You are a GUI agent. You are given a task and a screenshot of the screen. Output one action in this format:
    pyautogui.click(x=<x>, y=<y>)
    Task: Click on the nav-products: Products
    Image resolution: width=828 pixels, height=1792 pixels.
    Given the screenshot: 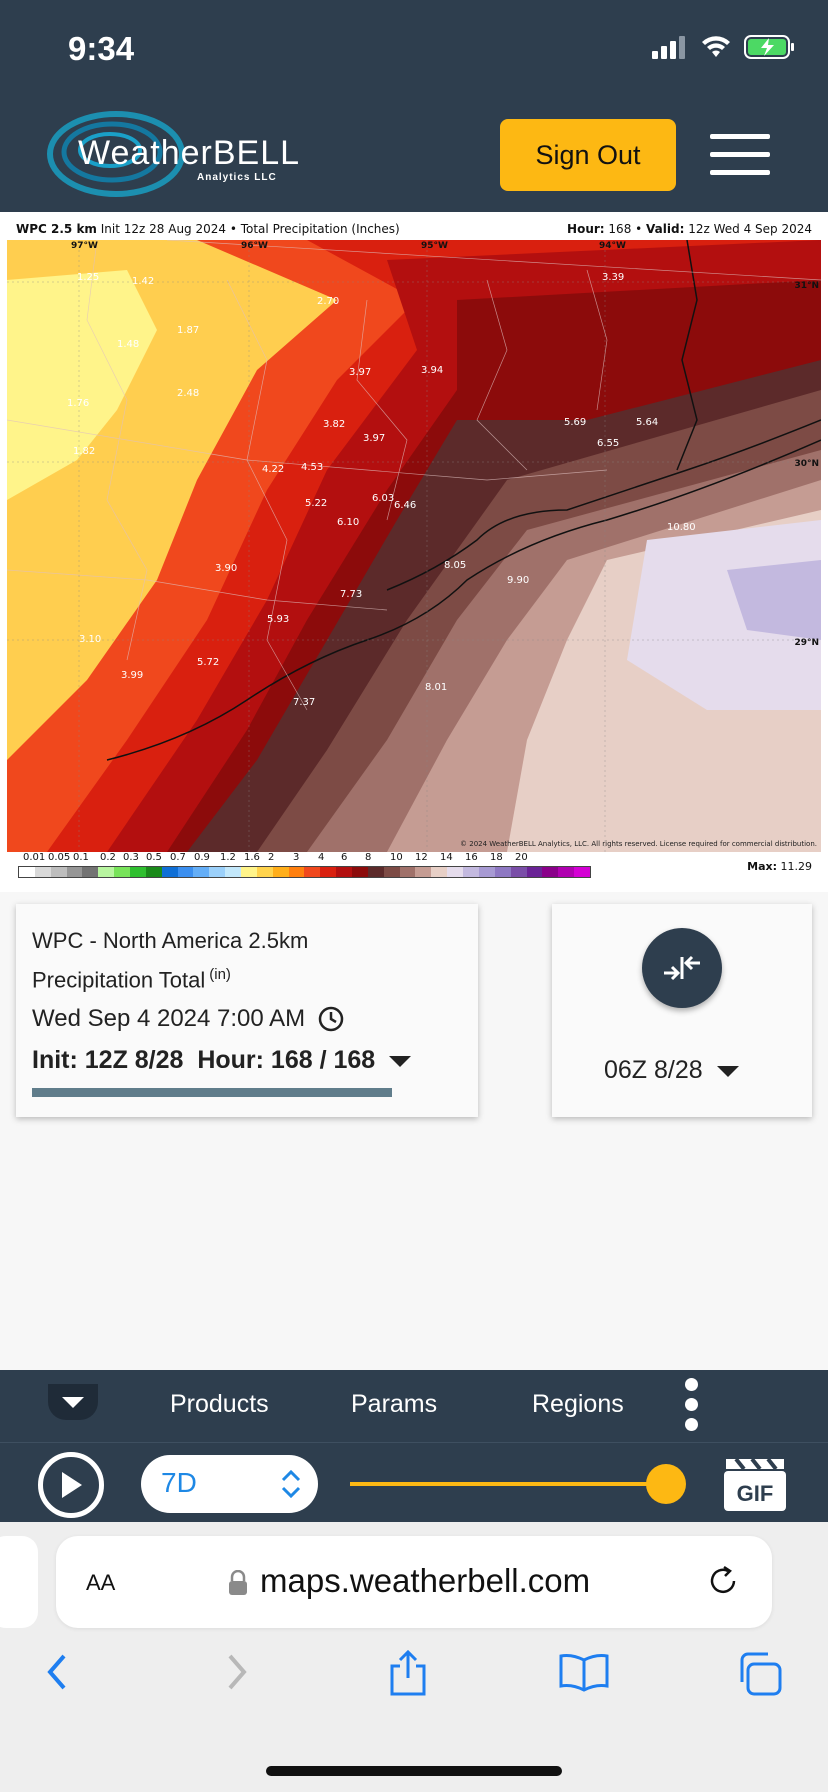 What is the action you would take?
    pyautogui.click(x=219, y=1404)
    